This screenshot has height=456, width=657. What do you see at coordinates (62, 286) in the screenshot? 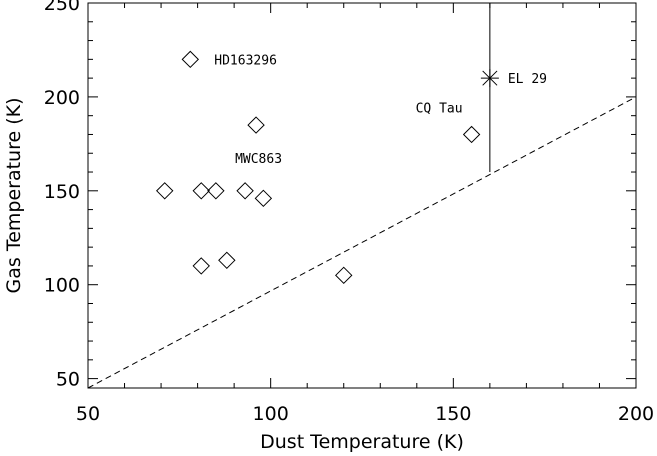
I see `y-tick-label: 100` at bounding box center [62, 286].